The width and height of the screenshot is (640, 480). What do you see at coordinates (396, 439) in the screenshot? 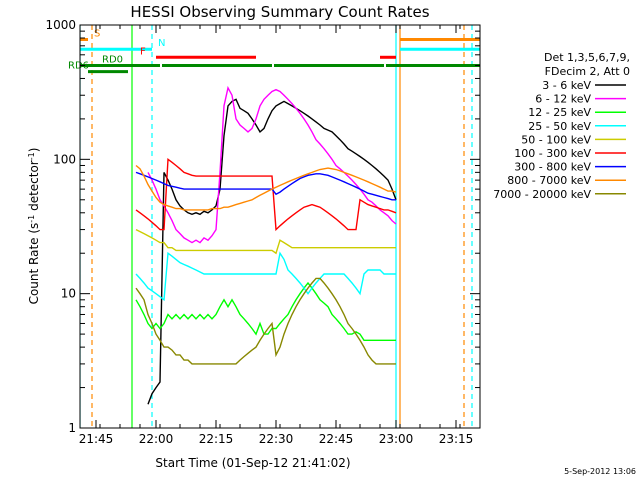
I see `x-tick-label: 23:00` at bounding box center [396, 439].